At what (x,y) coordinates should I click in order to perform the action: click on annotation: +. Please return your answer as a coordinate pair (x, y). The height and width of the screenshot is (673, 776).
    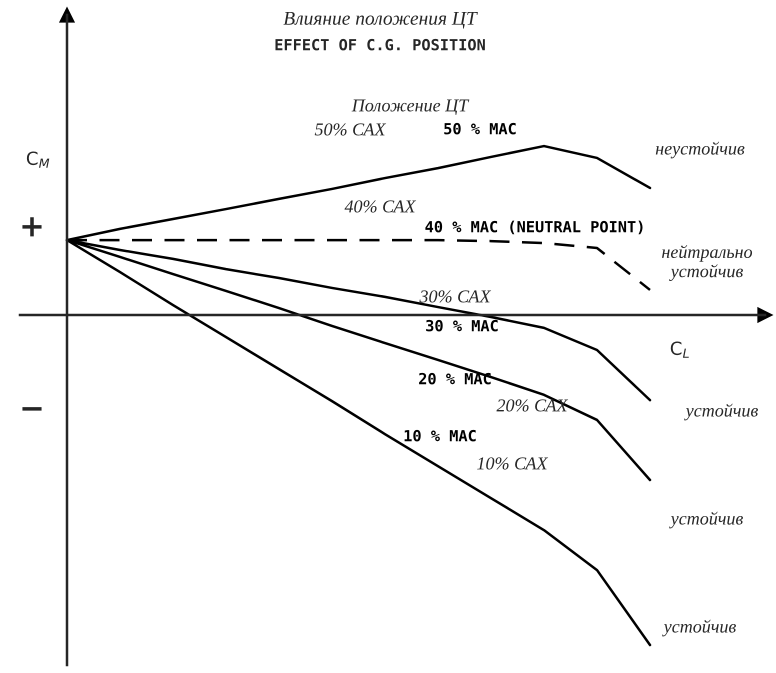
    Looking at the image, I should click on (32, 226).